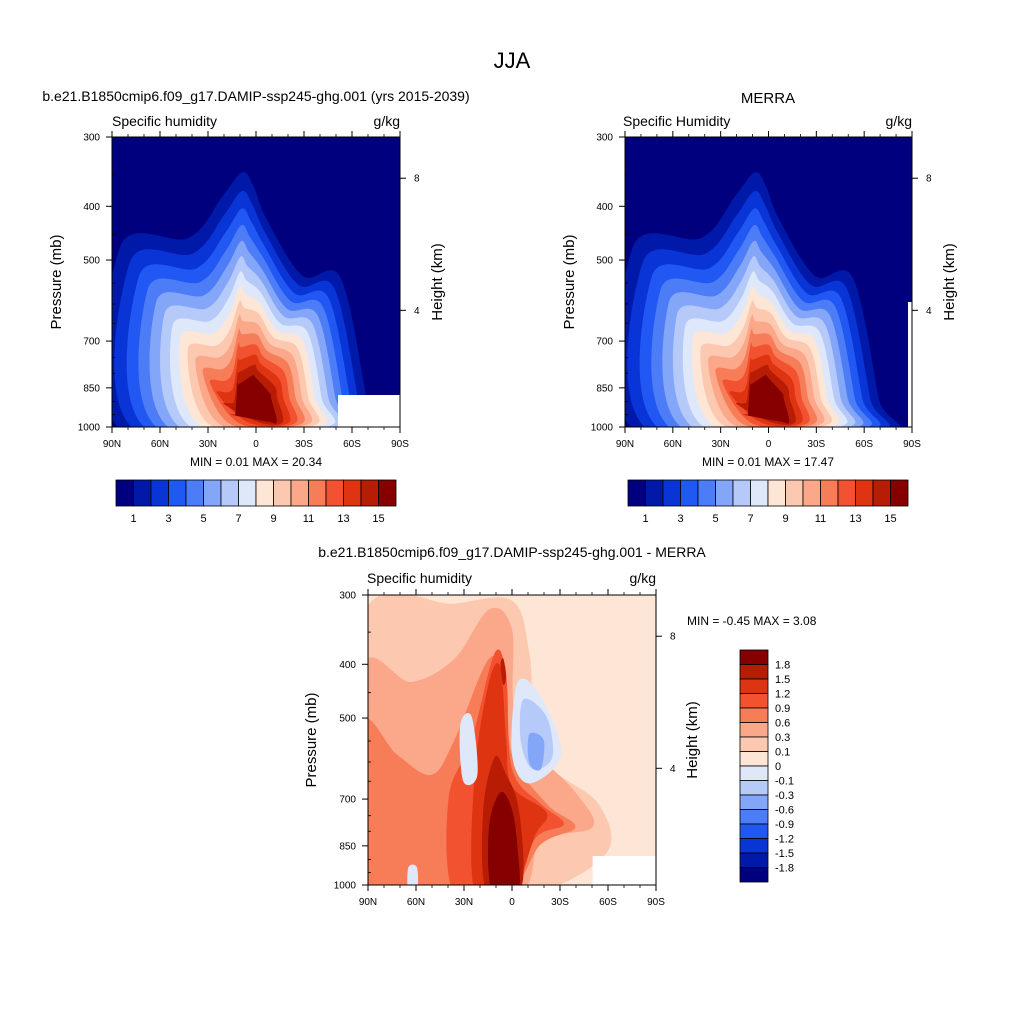  I want to click on panel-merra-ylabel: Pressure (mb), so click(569, 281).